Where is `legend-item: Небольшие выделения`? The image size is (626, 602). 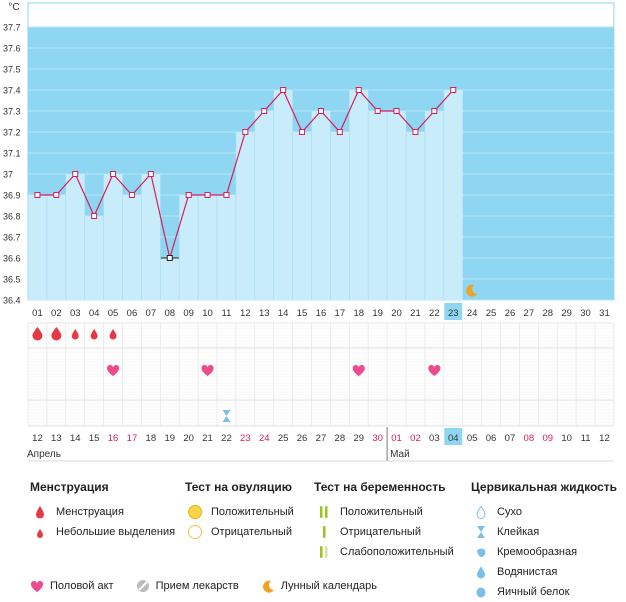 legend-item: Небольшие выделения is located at coordinates (102, 532).